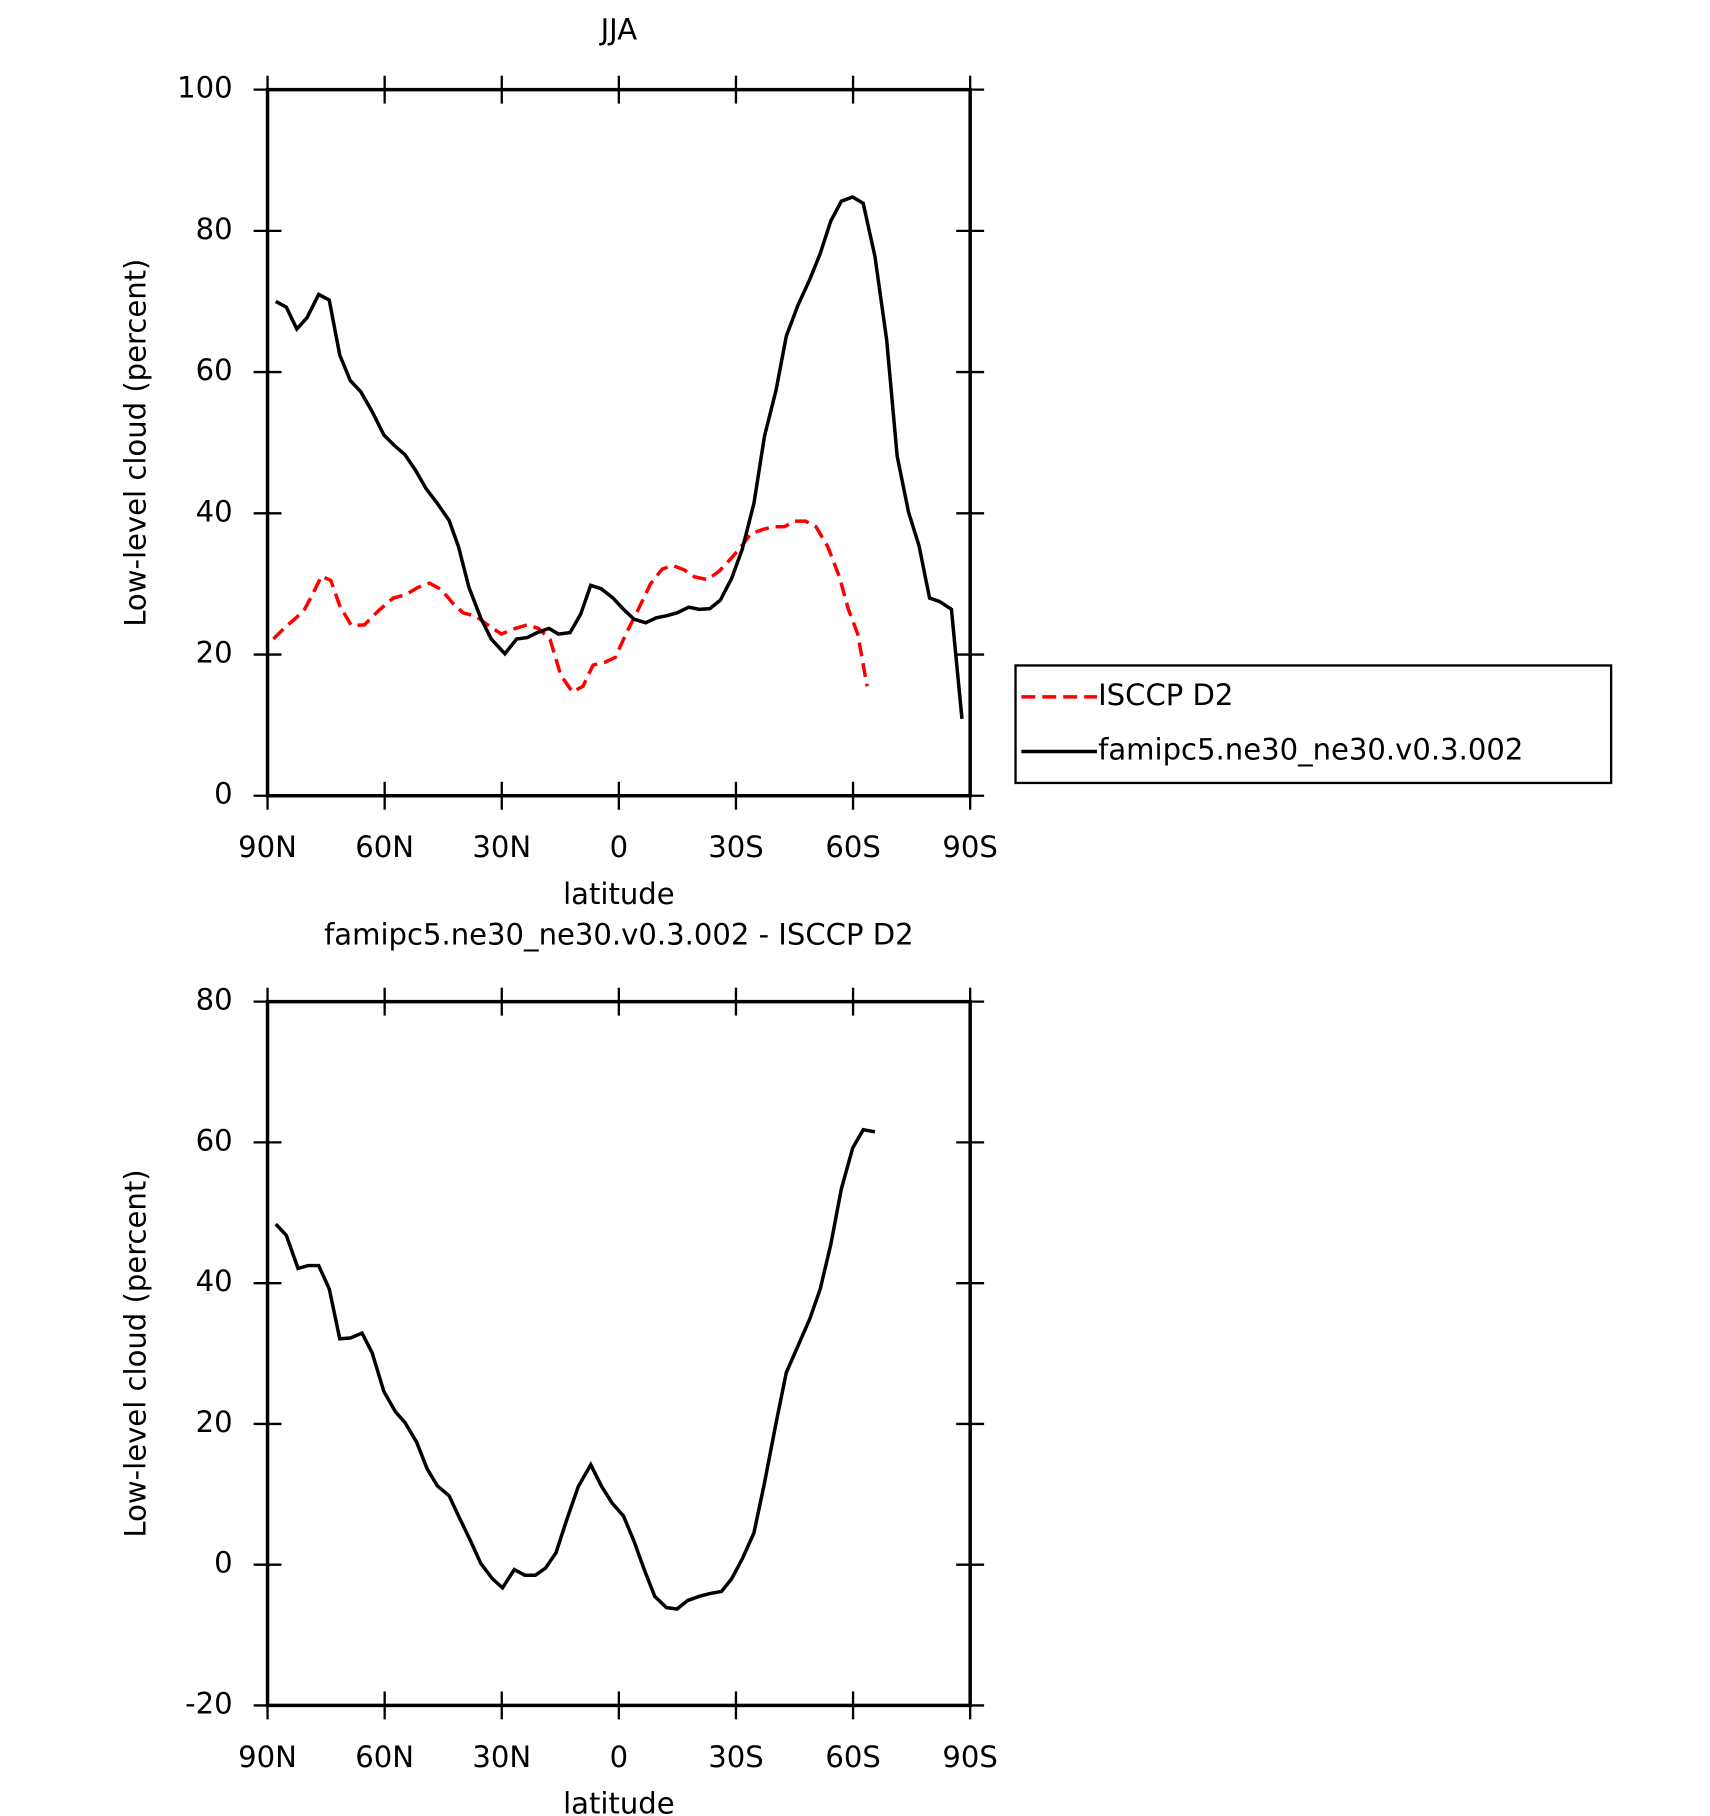  I want to click on chart-title: JJA, so click(618, 29).